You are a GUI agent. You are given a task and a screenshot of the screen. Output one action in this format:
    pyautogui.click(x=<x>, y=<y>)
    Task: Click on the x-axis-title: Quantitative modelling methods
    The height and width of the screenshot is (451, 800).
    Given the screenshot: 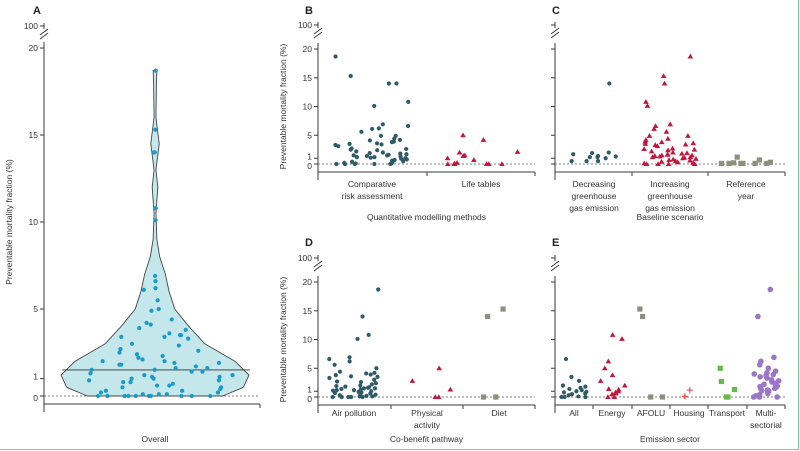 What is the action you would take?
    pyautogui.click(x=426, y=217)
    